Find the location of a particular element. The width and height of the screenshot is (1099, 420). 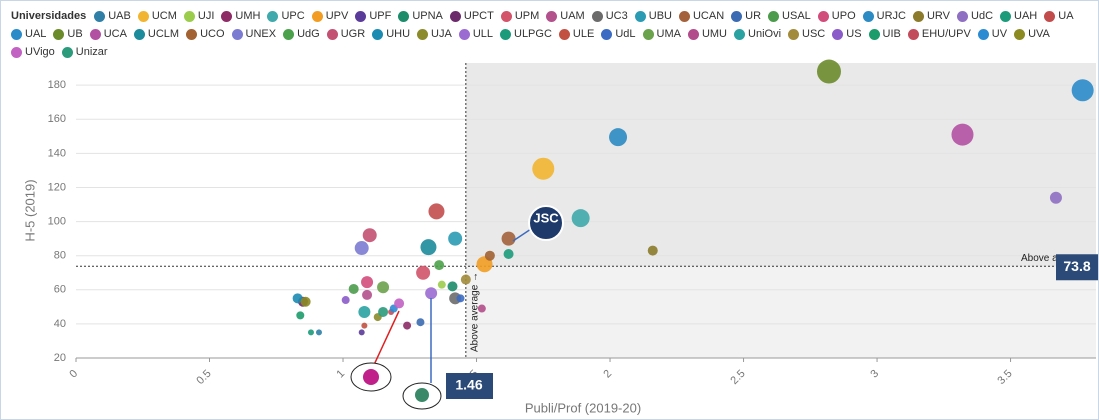

legend-item: ULE is located at coordinates (576, 34).